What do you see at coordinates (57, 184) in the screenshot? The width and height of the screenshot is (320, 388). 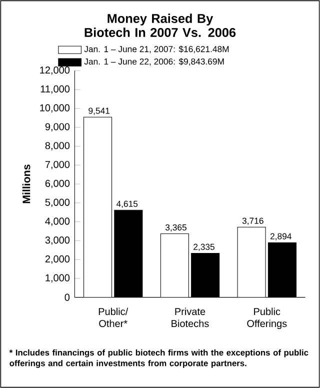 I see `y-tick-label: 6,000` at bounding box center [57, 184].